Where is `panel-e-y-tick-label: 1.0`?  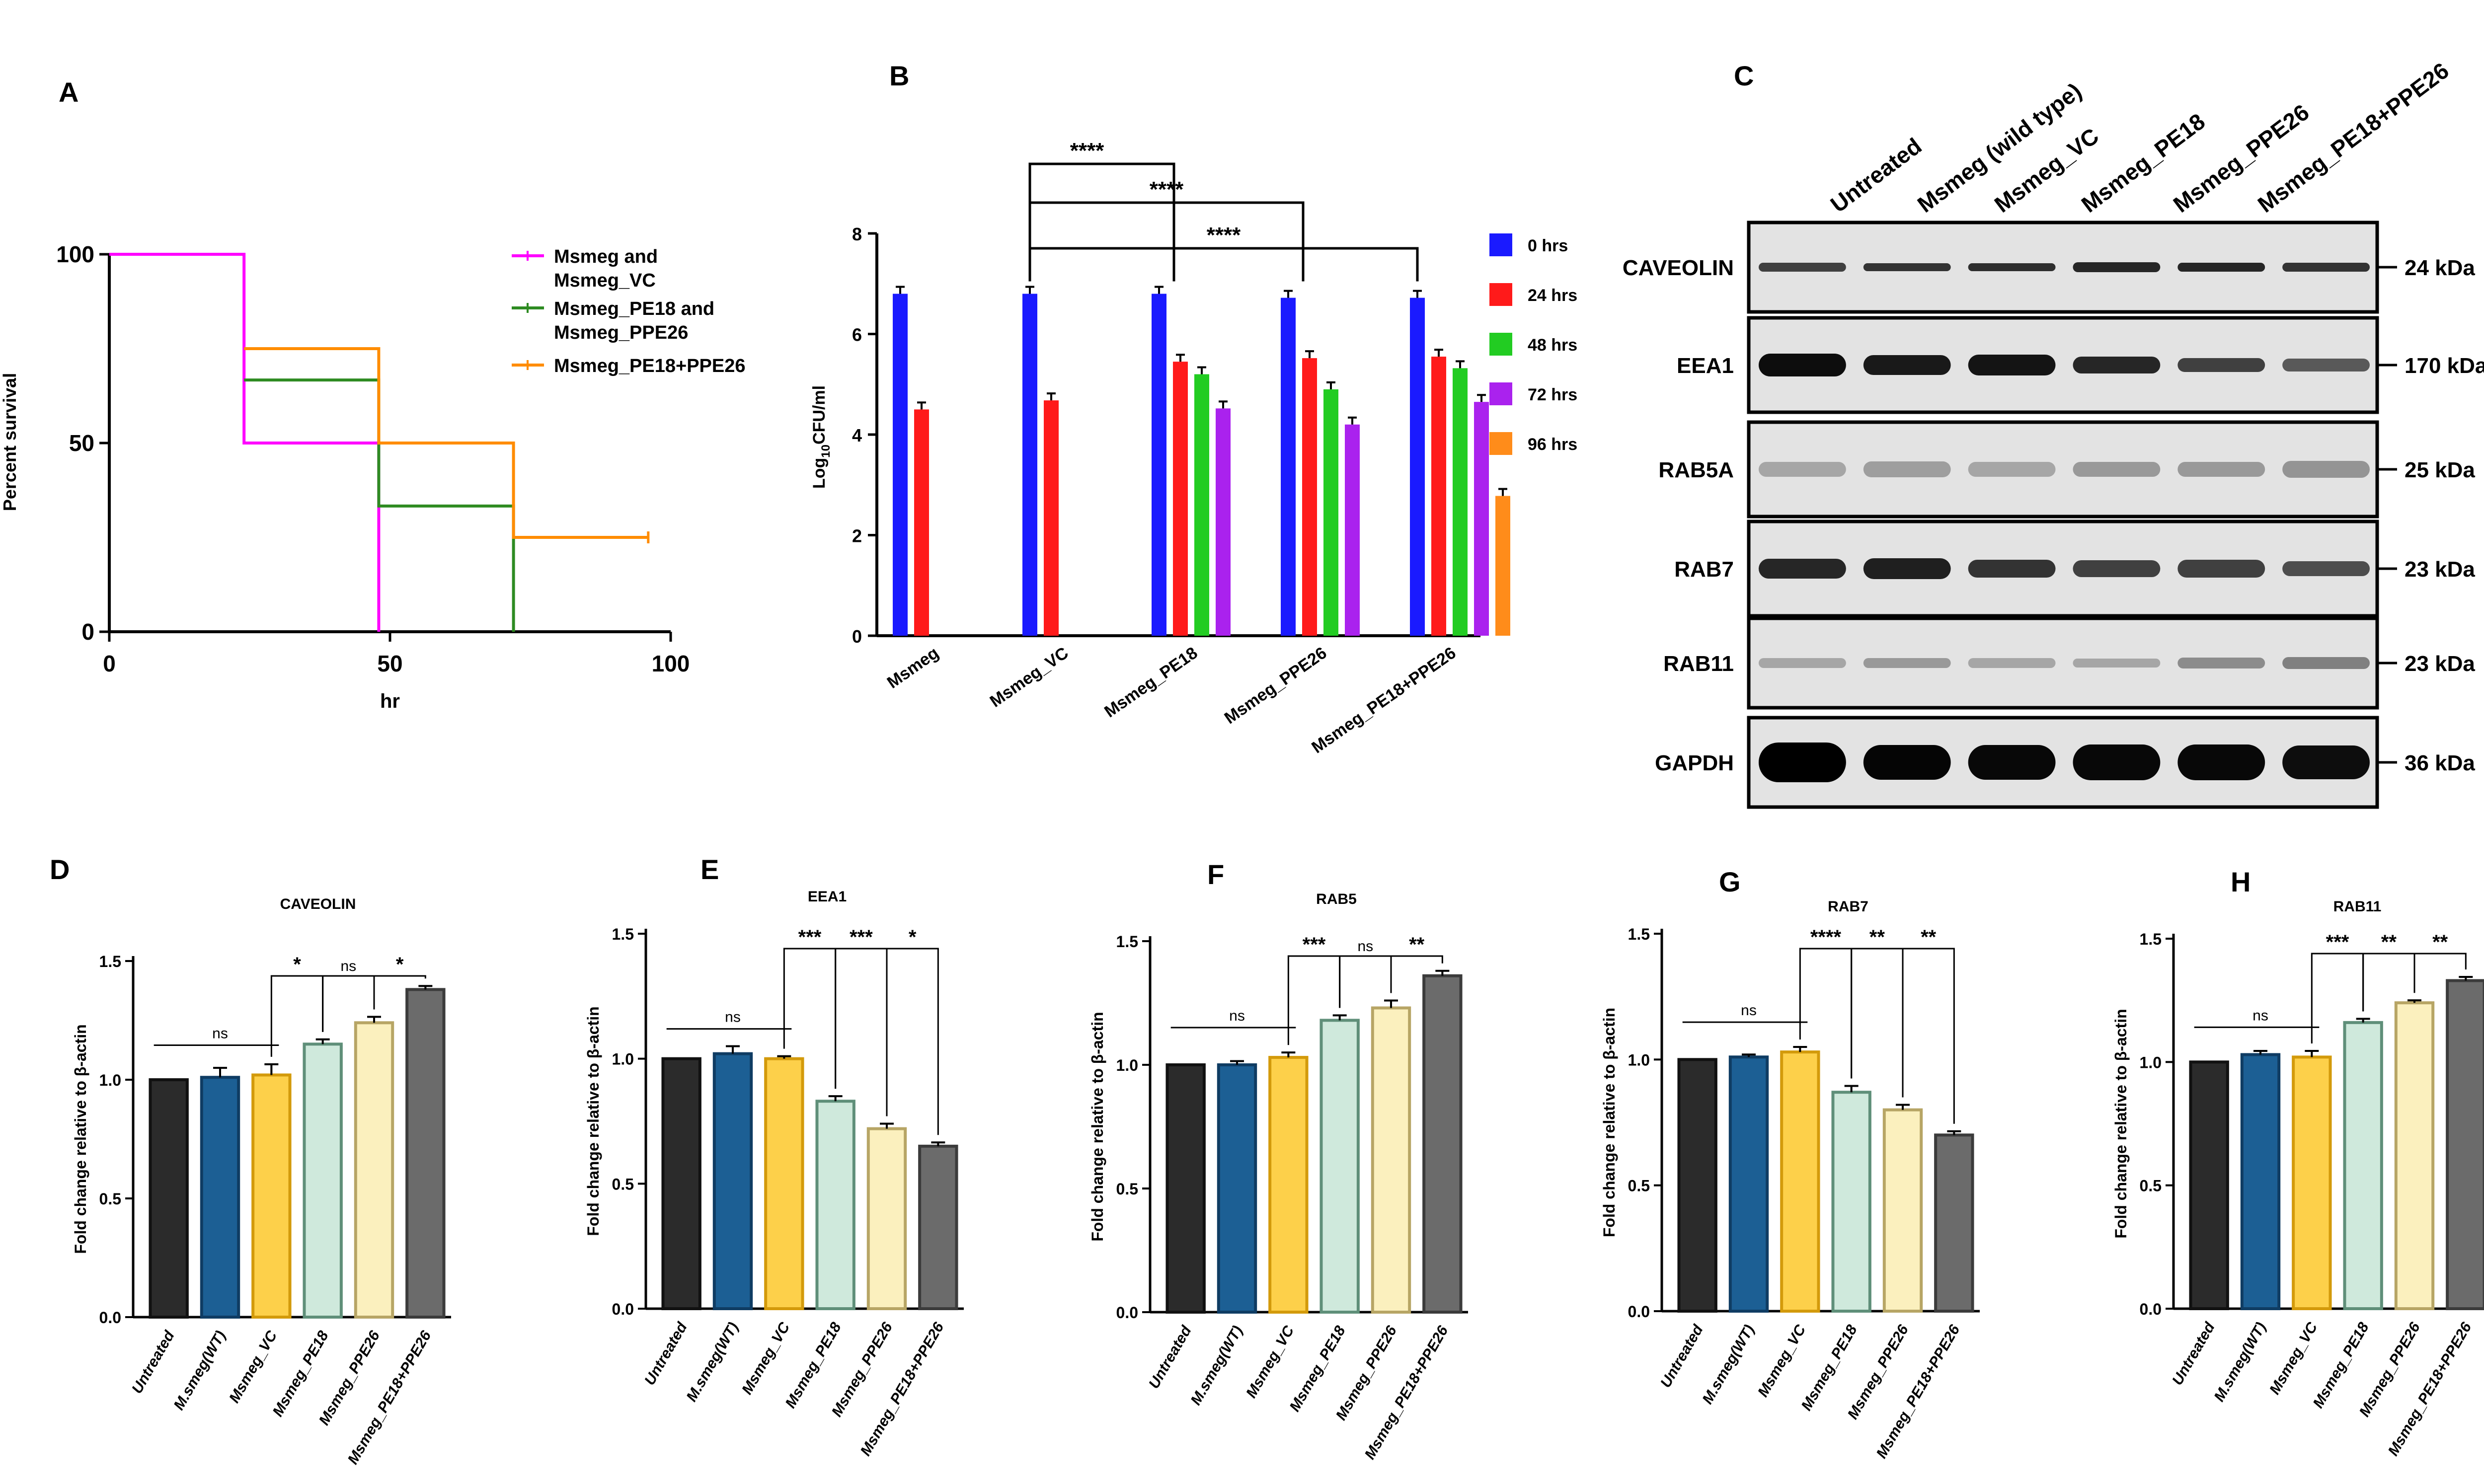 panel-e-y-tick-label: 1.0 is located at coordinates (623, 1059).